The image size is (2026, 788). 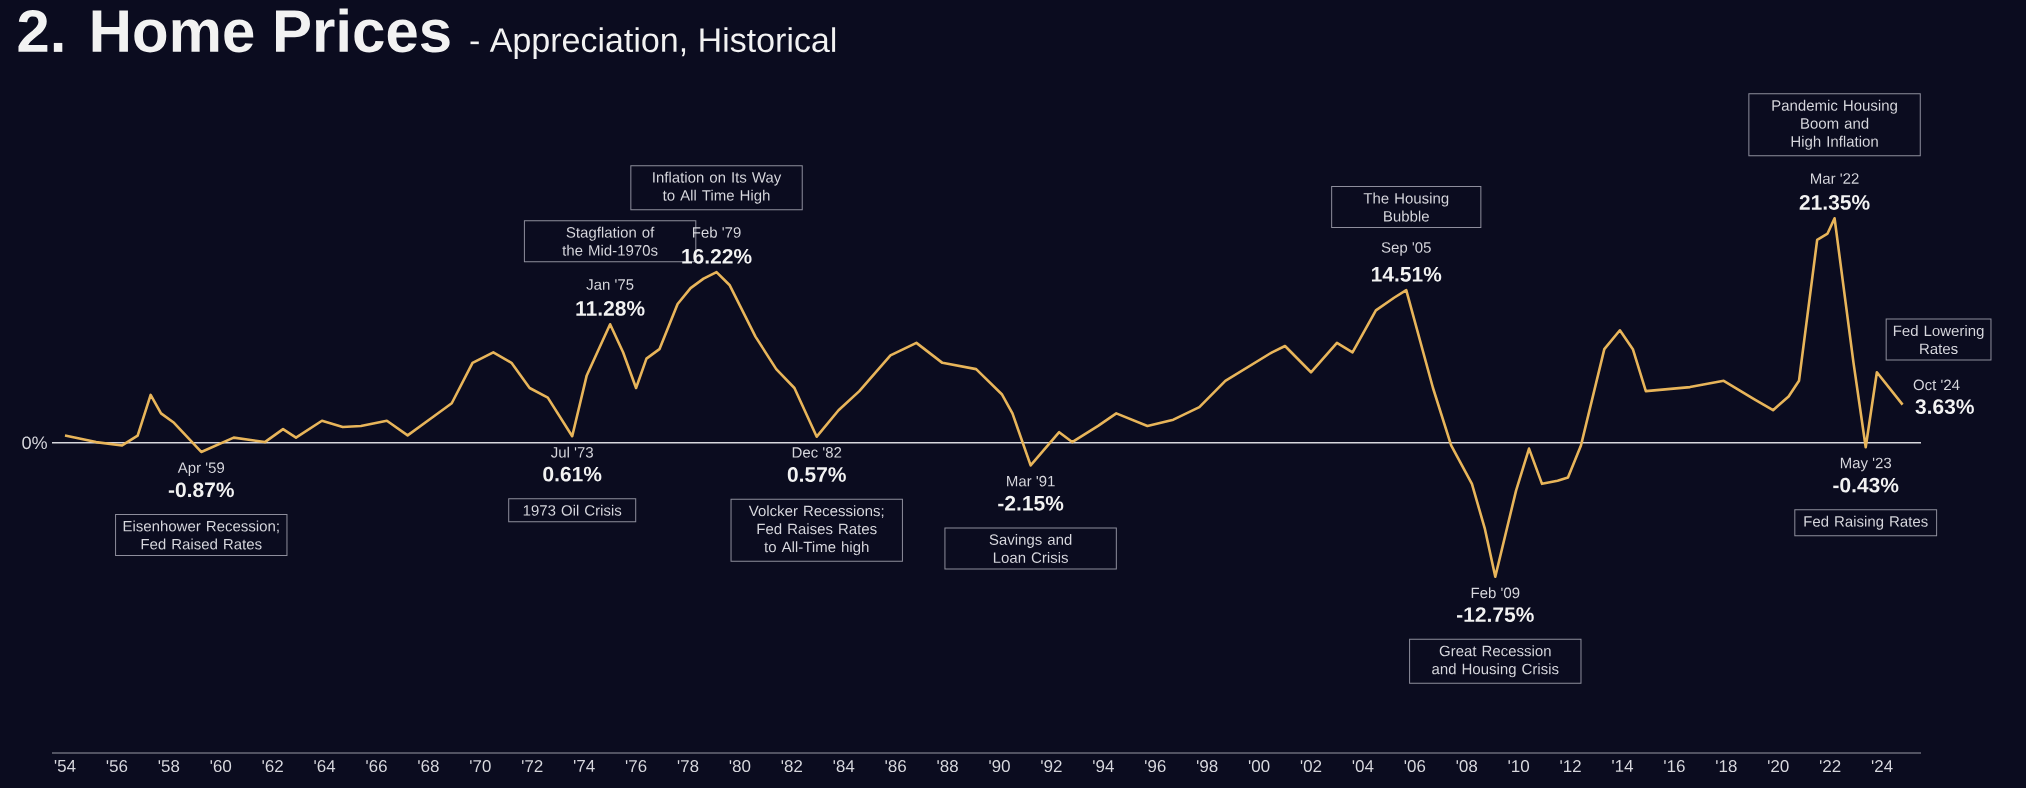 I want to click on annotation: Dec '82, so click(x=817, y=452).